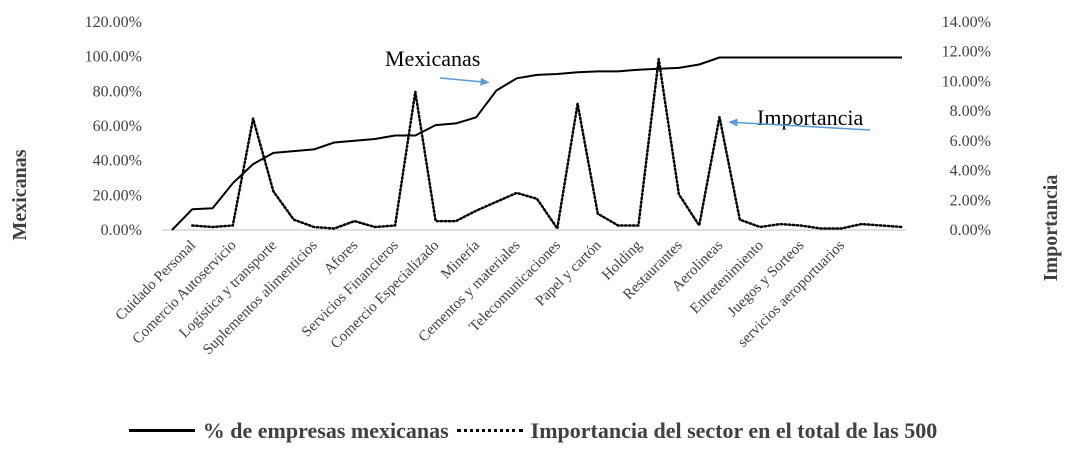  What do you see at coordinates (117, 195) in the screenshot?
I see `left-tick-label: 20.00%` at bounding box center [117, 195].